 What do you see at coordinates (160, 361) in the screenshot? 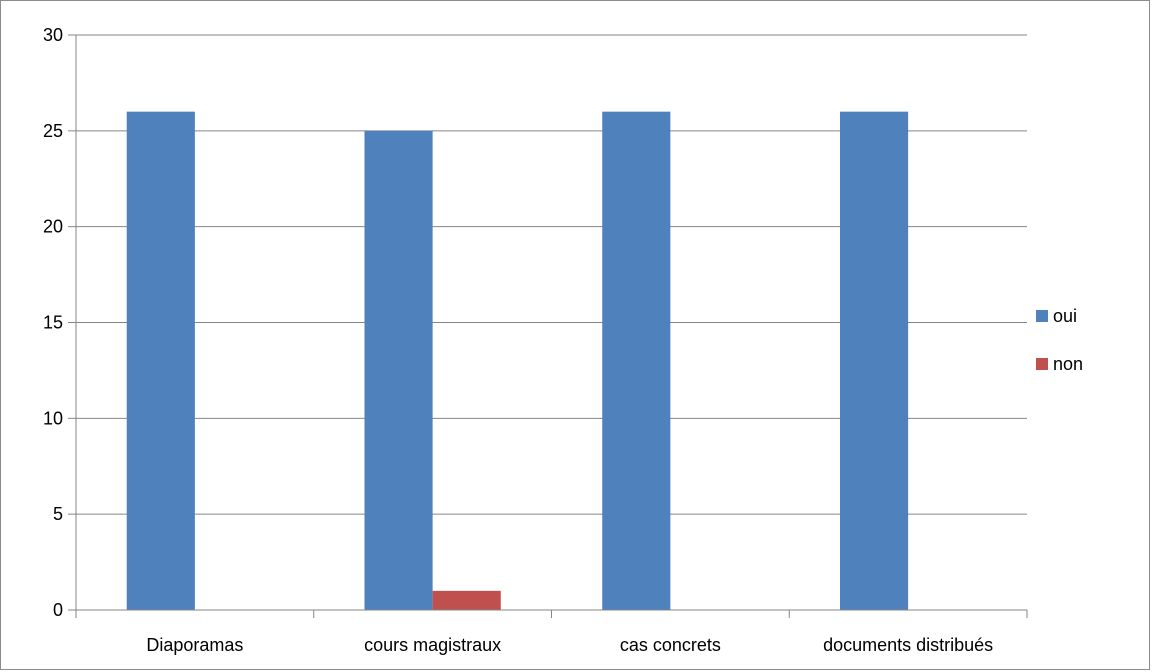
I see `bar-oui-diaporamas` at bounding box center [160, 361].